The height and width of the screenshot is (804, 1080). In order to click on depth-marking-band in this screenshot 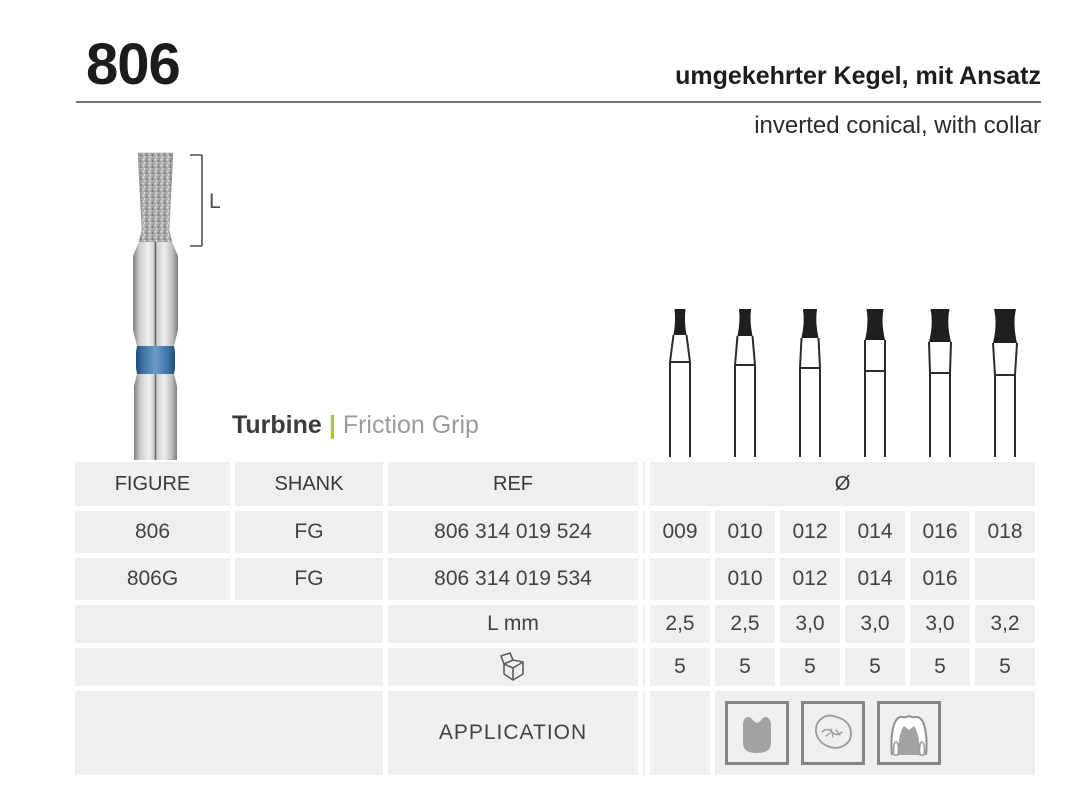, I will do `click(155, 360)`.